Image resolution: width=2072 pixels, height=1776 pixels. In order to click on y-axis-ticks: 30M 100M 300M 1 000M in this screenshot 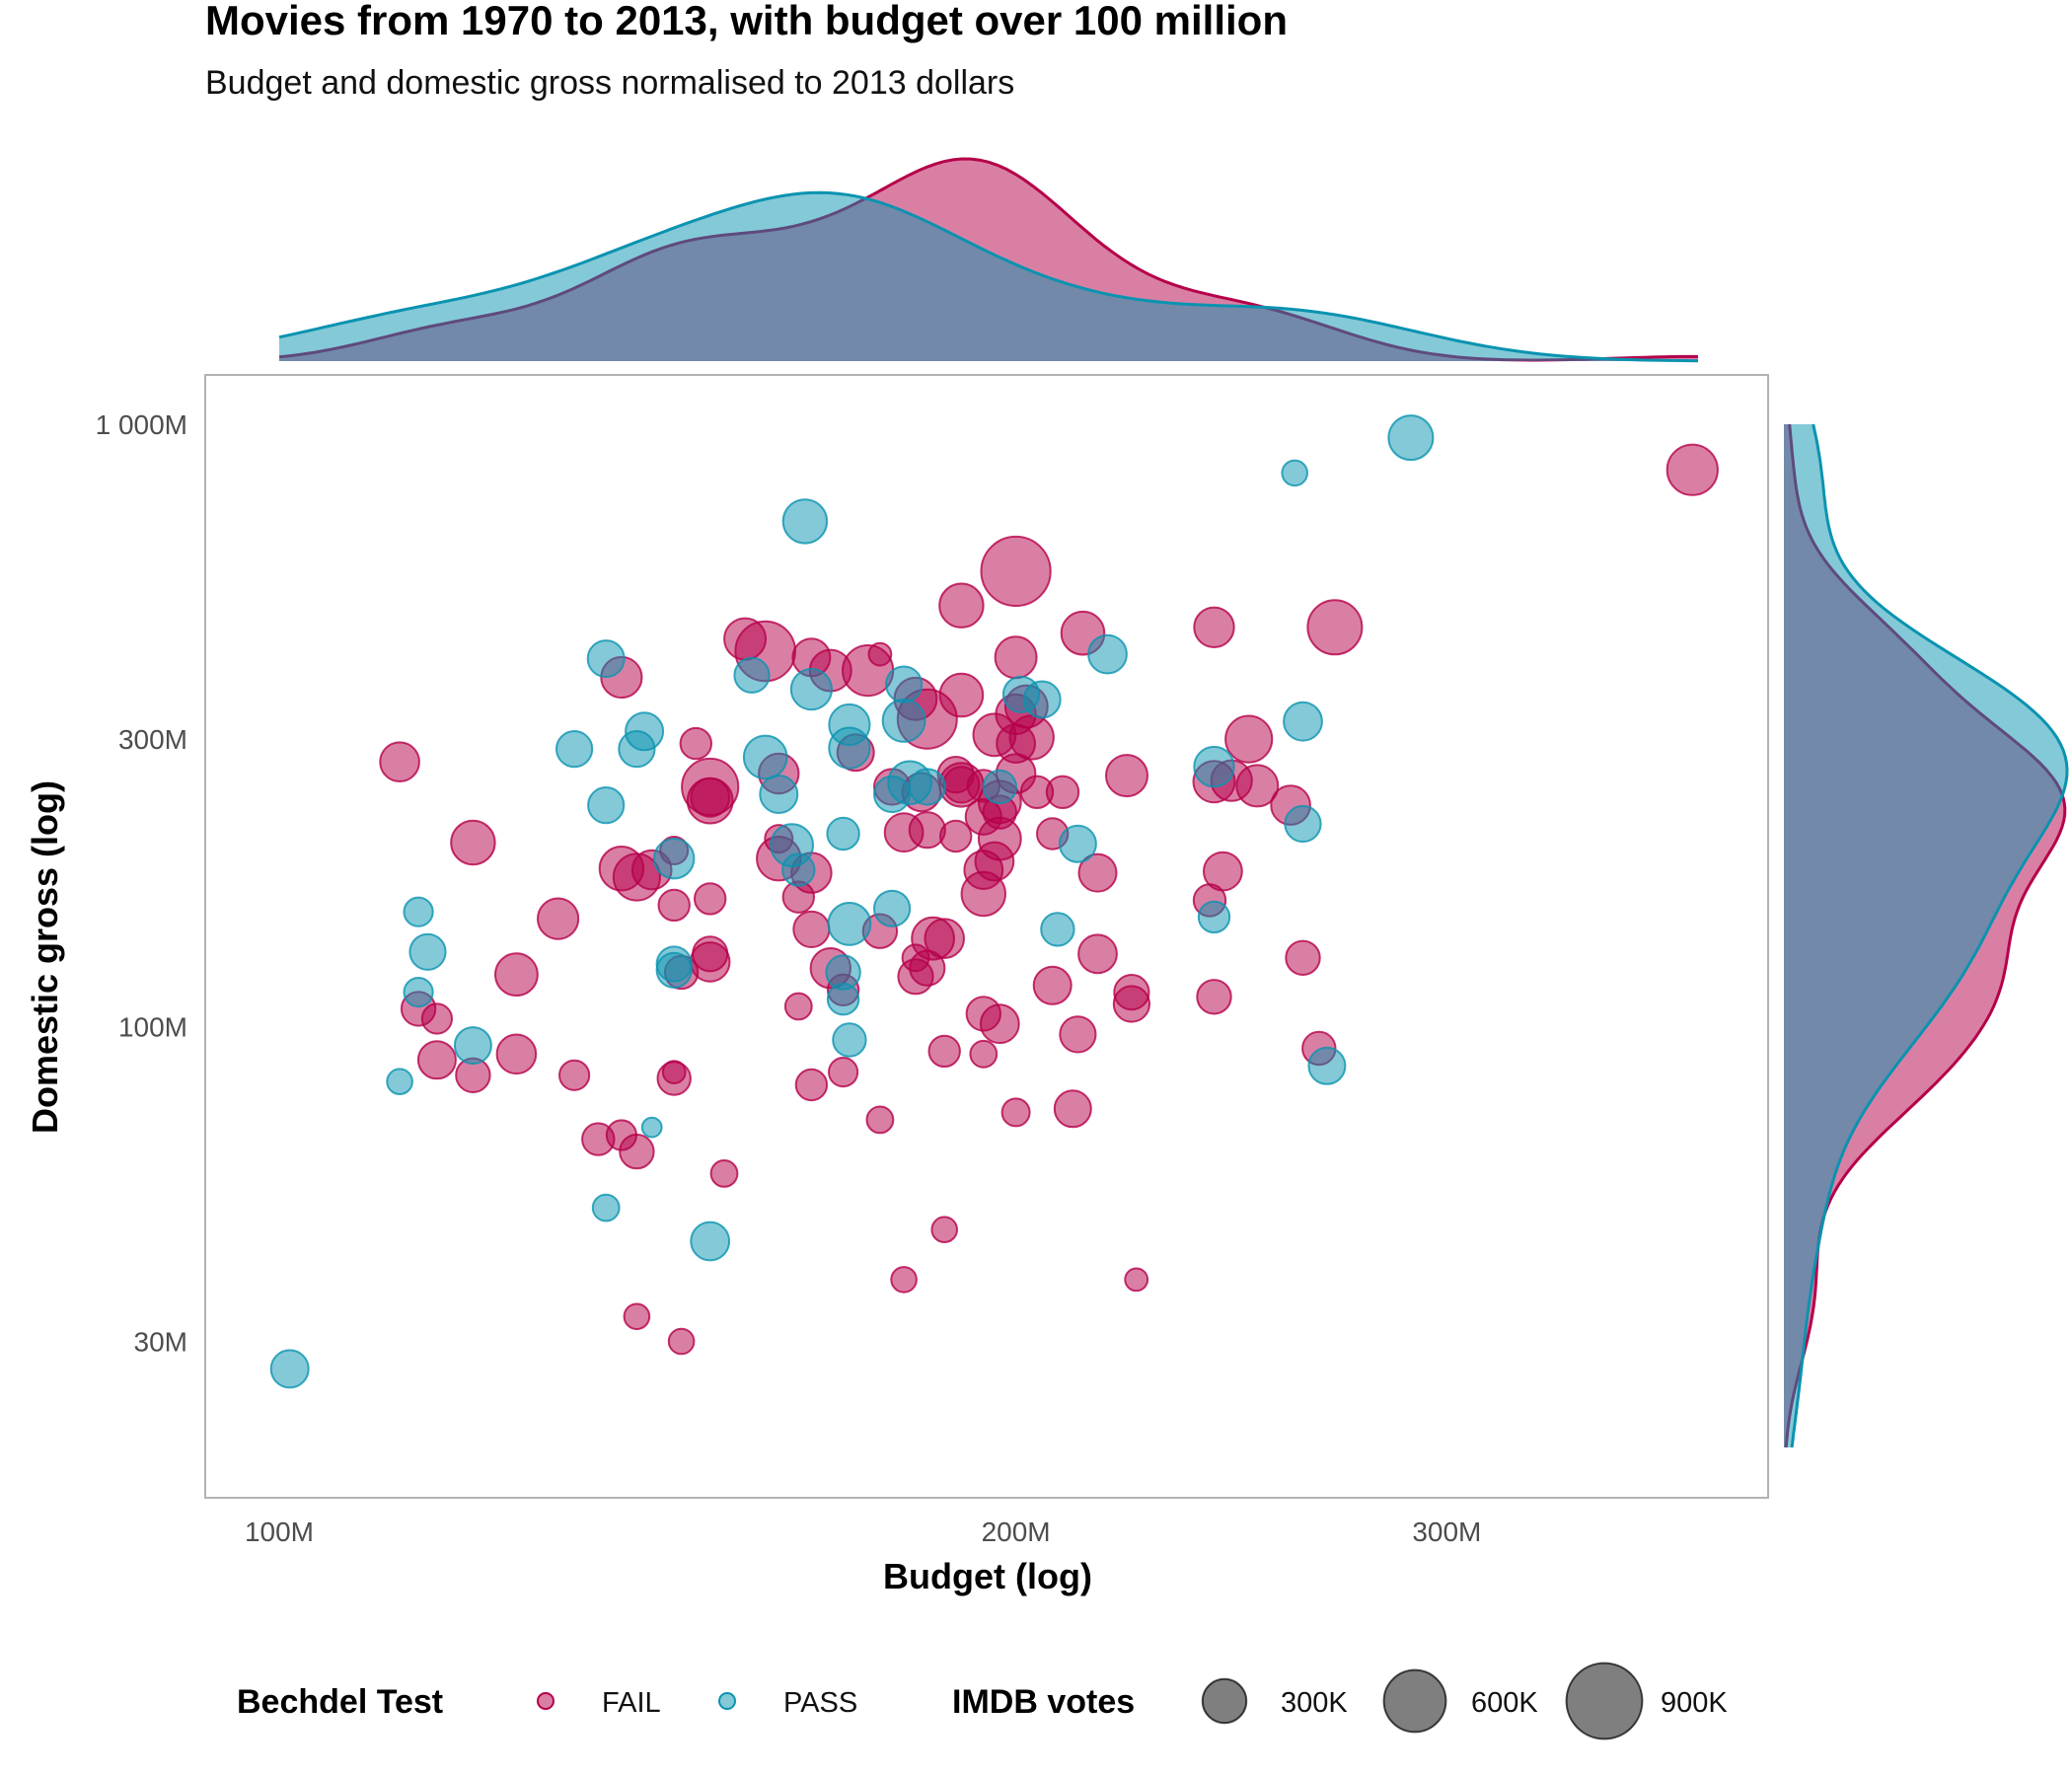, I will do `click(141, 884)`.